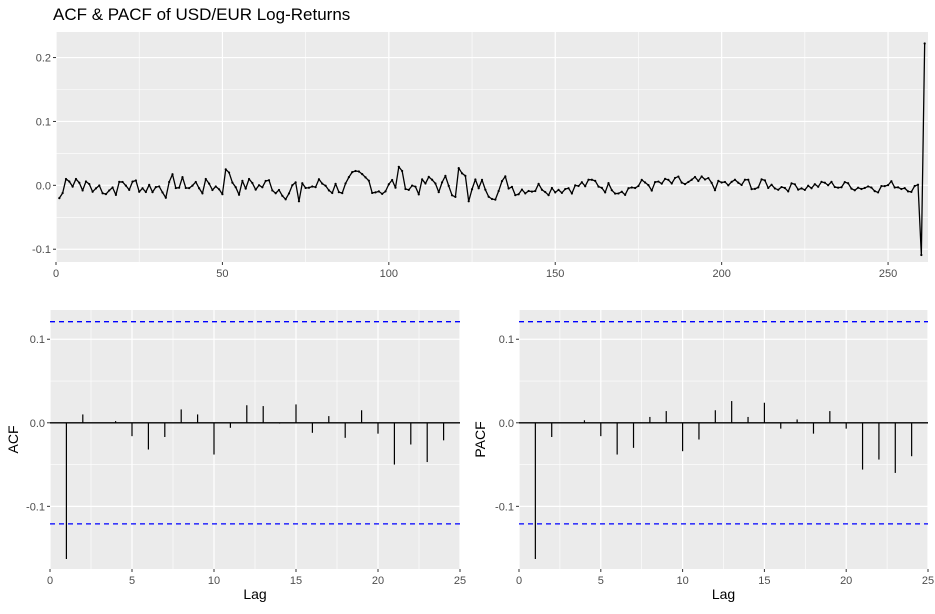  Describe the element at coordinates (460, 581) in the screenshot. I see `acf-x-tick-label: 25` at that location.